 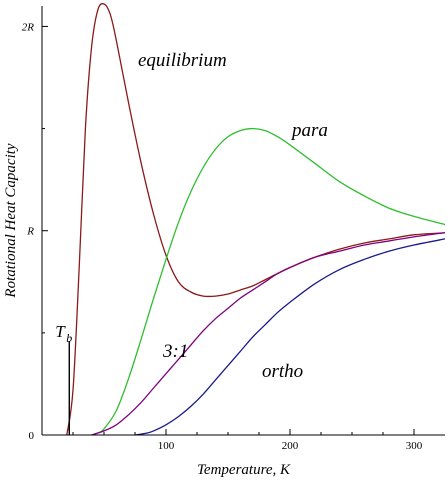 What do you see at coordinates (282, 371) in the screenshot?
I see `series-label-ortho: ortho` at bounding box center [282, 371].